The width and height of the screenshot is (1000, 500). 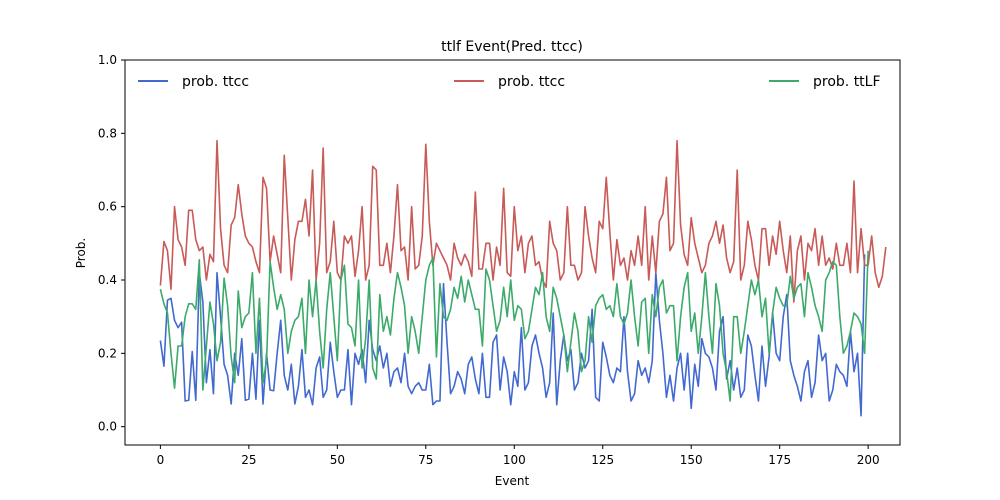 What do you see at coordinates (107, 280) in the screenshot?
I see `y-tick-label: 0.4` at bounding box center [107, 280].